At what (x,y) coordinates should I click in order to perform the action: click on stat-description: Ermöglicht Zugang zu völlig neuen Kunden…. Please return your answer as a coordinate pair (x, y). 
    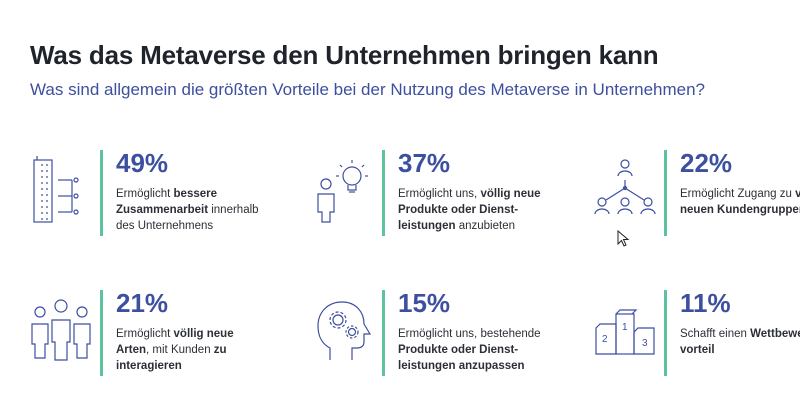
    Looking at the image, I should click on (740, 202).